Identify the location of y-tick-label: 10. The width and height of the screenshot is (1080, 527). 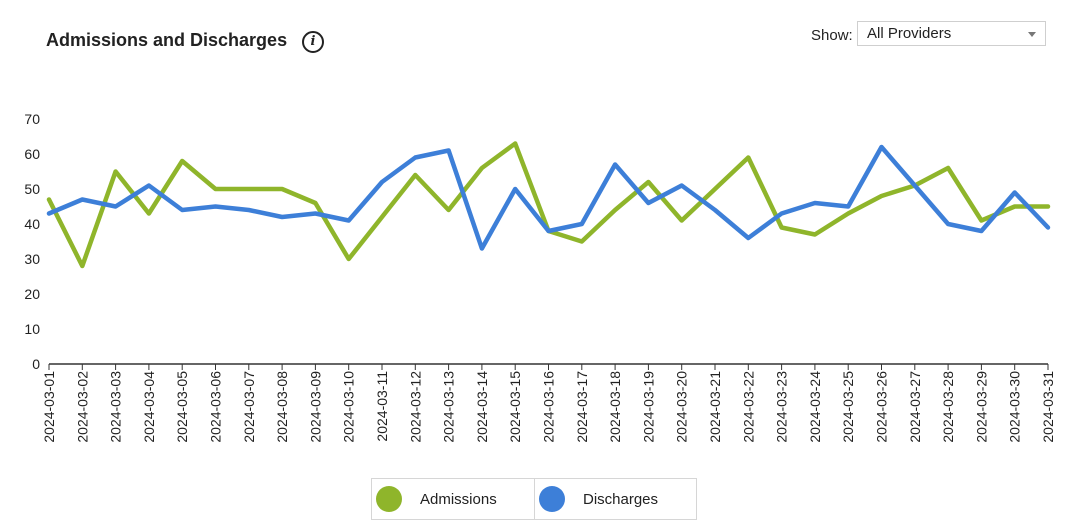
(32, 329).